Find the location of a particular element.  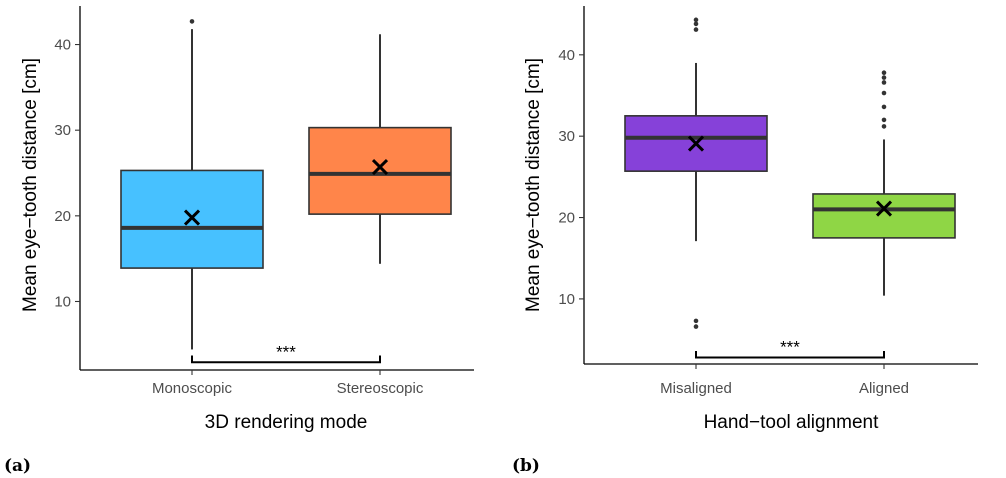

panel-b-misaligned-mean-marker is located at coordinates (696, 143).